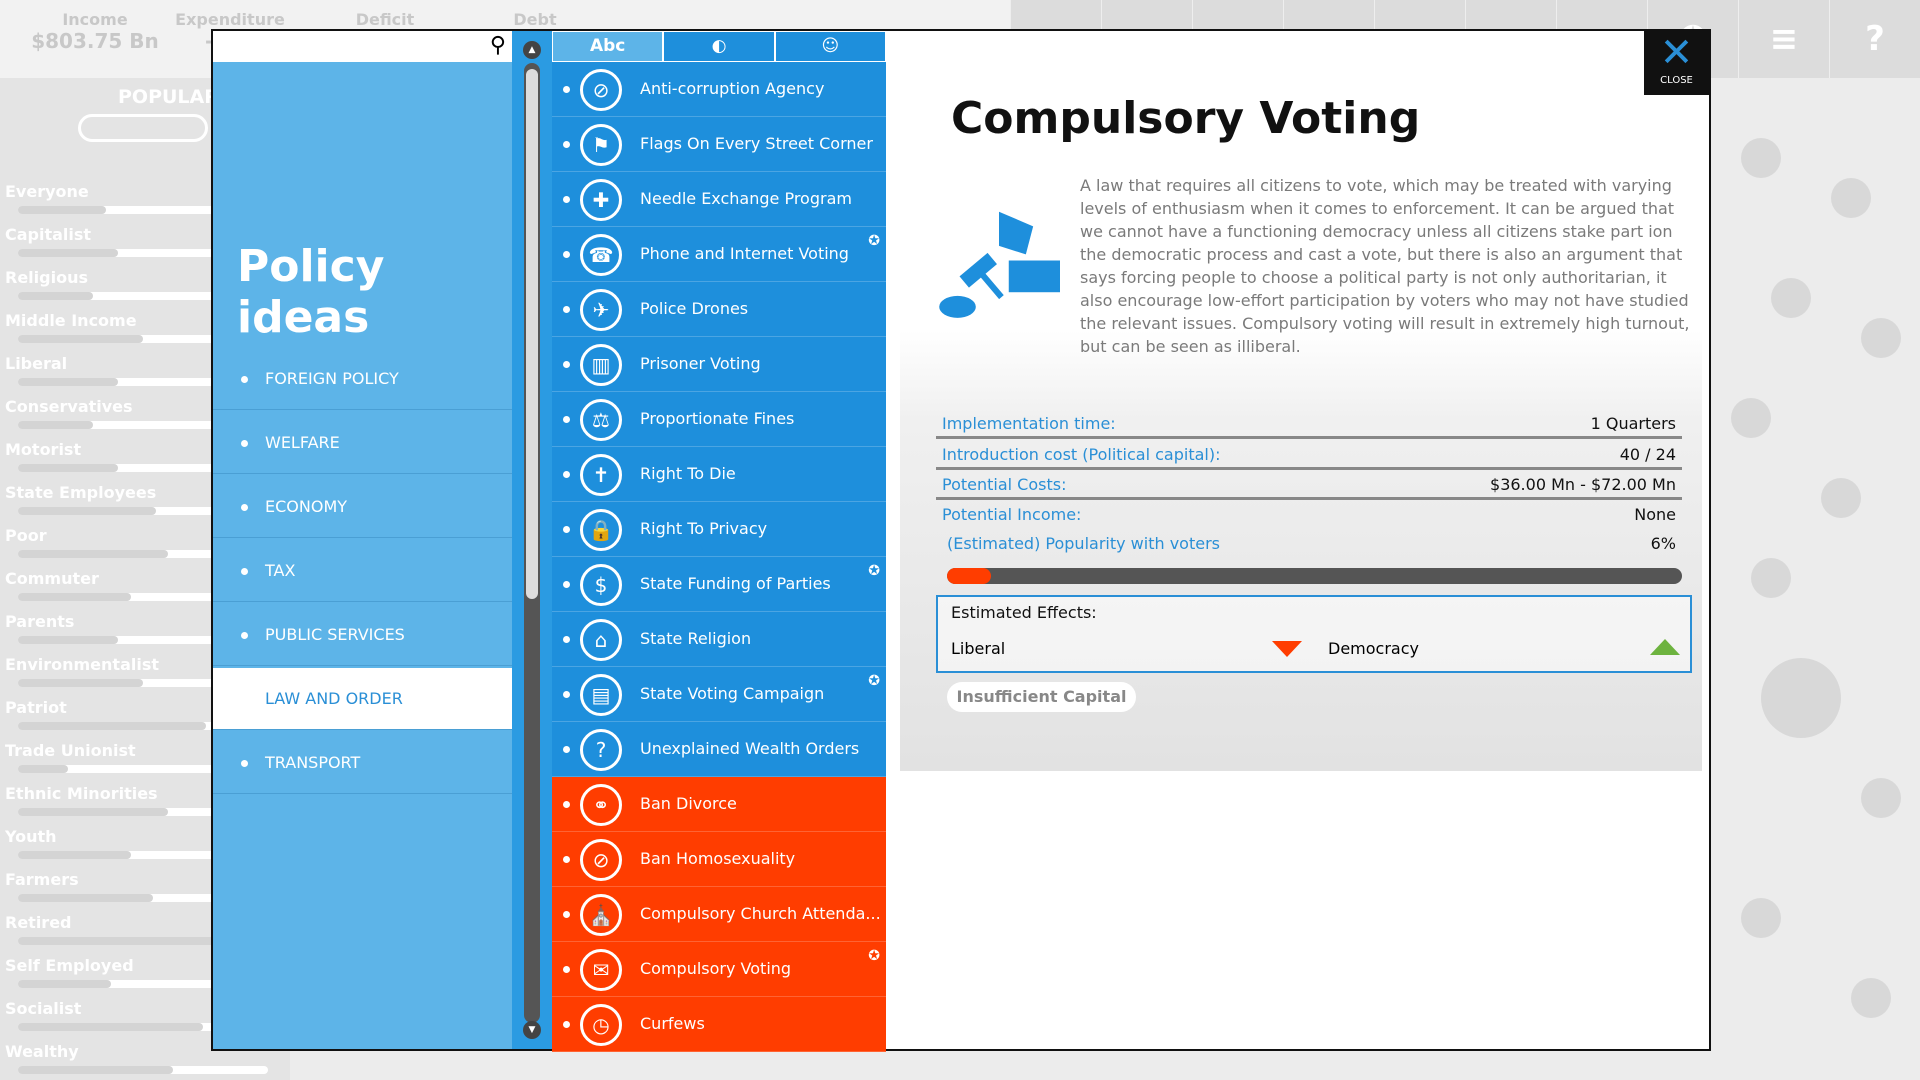  What do you see at coordinates (38, 922) in the screenshot?
I see `voter-group-label: Retired` at bounding box center [38, 922].